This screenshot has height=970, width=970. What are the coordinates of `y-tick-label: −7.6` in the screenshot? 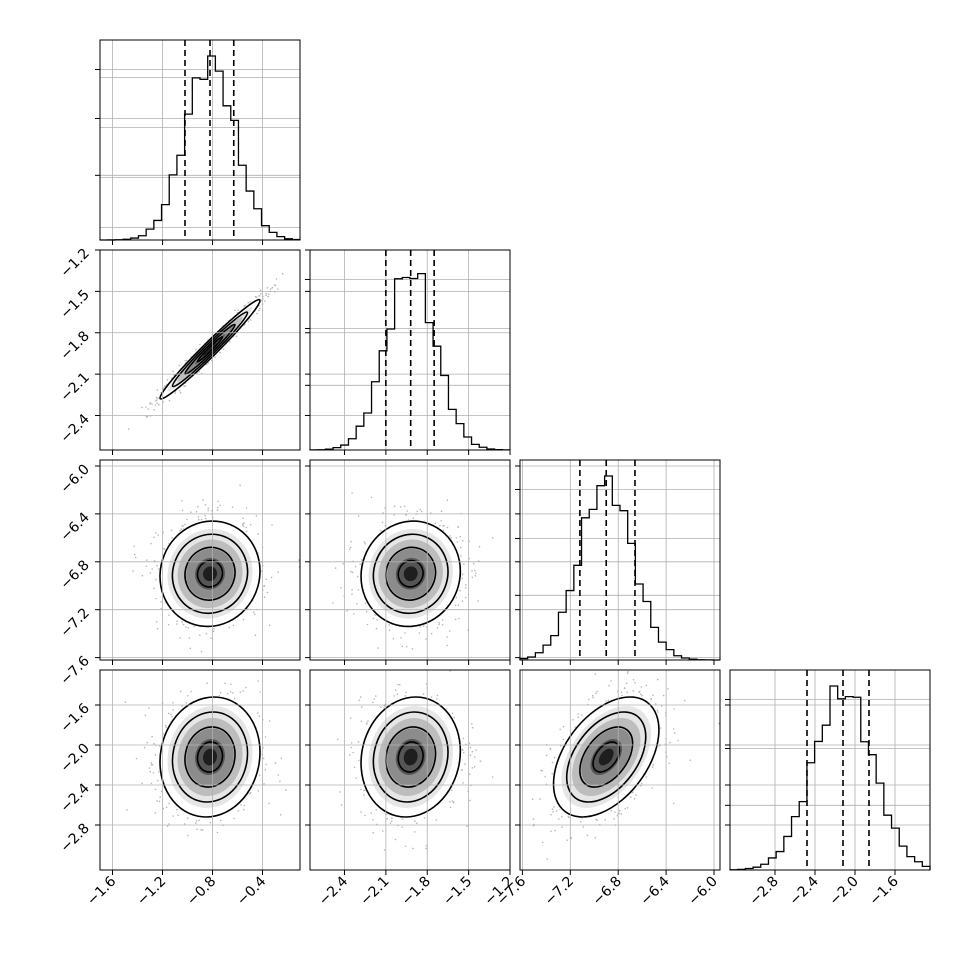 It's located at (74, 670).